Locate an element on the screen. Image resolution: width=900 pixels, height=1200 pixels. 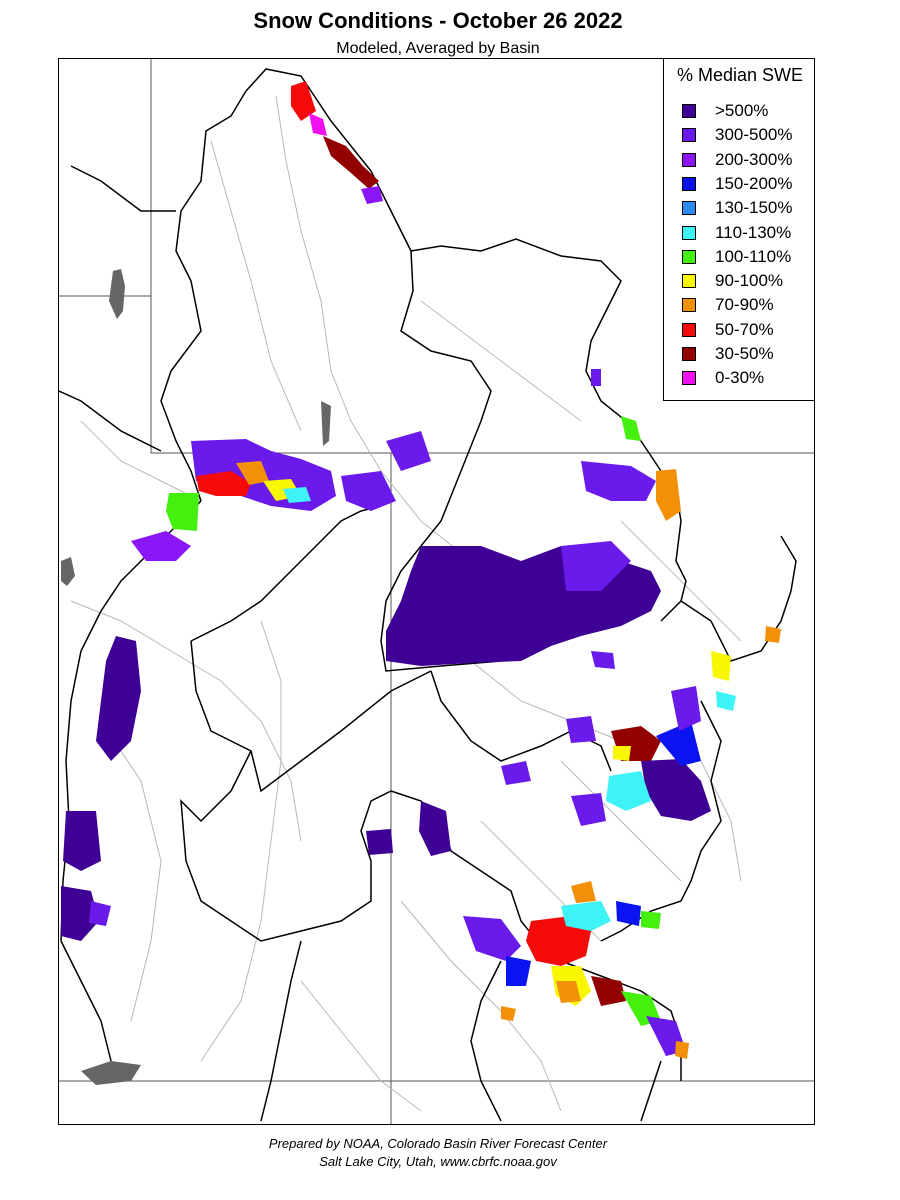
legend-item: 200-300% is located at coordinates (737, 160).